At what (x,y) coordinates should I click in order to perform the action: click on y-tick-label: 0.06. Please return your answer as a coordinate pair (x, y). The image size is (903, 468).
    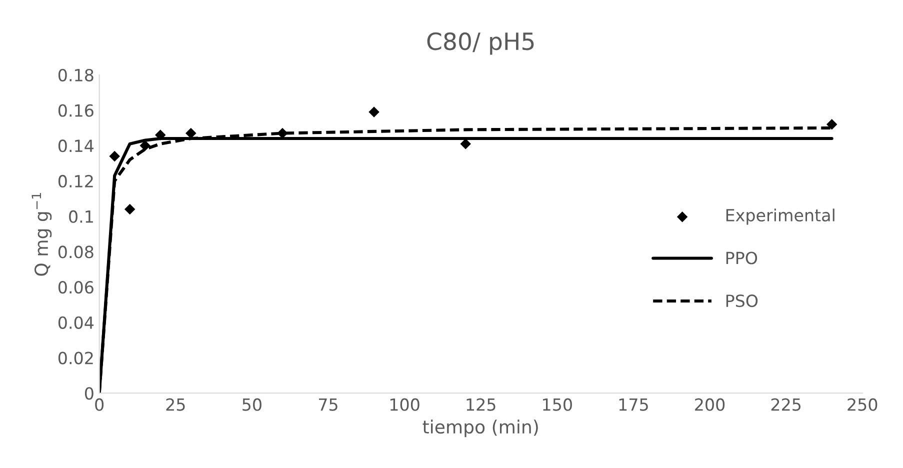
    Looking at the image, I should click on (76, 287).